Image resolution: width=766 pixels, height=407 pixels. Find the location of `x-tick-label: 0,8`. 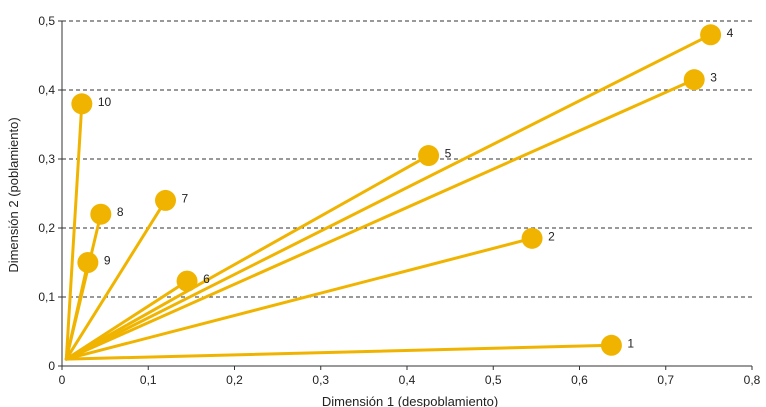

x-tick-label: 0,8 is located at coordinates (752, 380).